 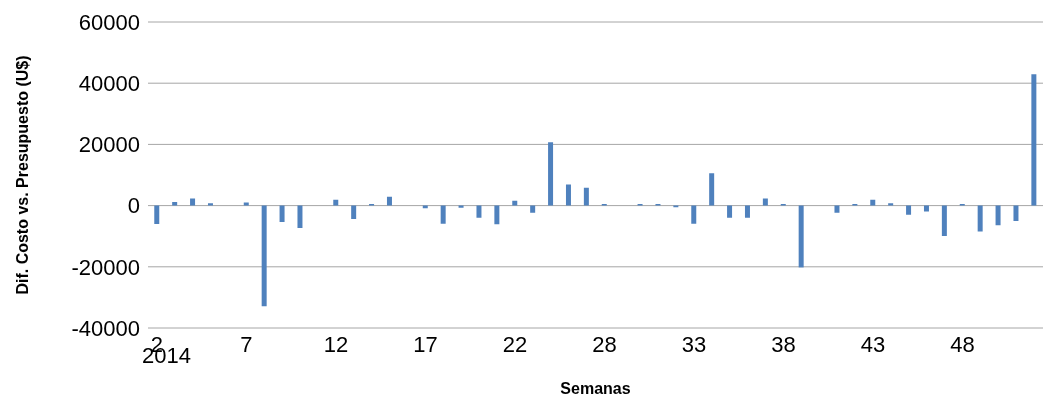 I want to click on y-tick-label: -40000, so click(x=105, y=328).